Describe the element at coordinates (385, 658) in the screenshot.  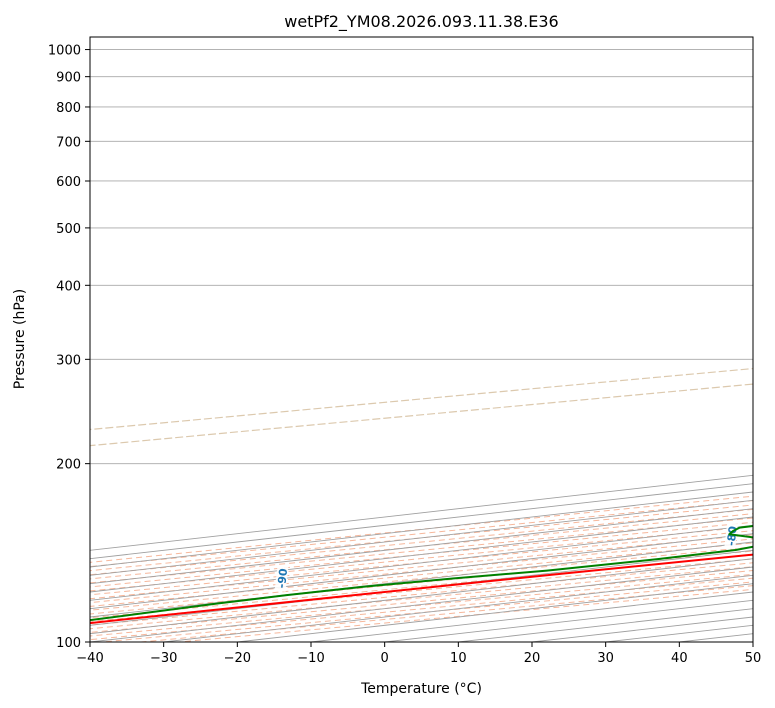
I see `x-tick-label: 0` at that location.